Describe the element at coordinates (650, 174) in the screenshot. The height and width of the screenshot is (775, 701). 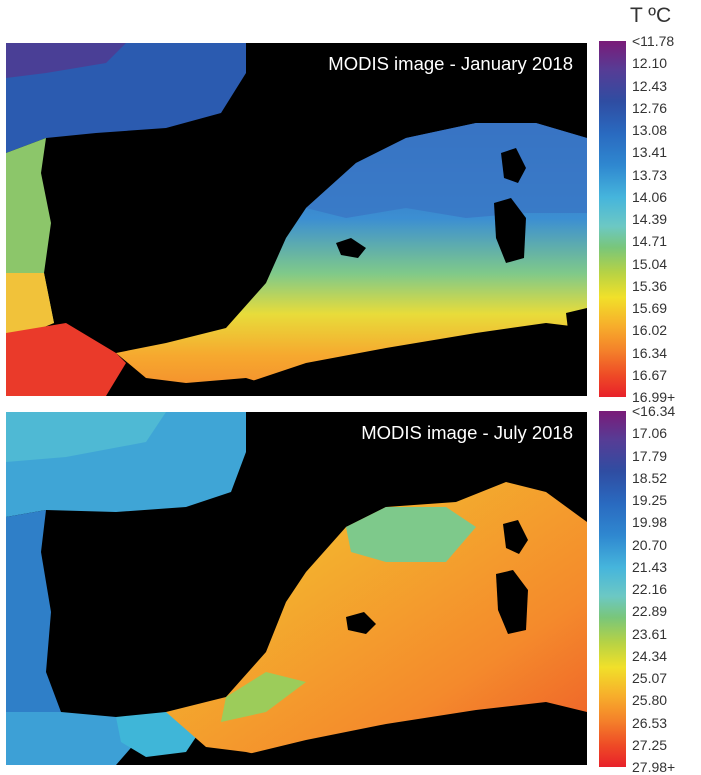
I see `scale-tick: 13.73` at that location.